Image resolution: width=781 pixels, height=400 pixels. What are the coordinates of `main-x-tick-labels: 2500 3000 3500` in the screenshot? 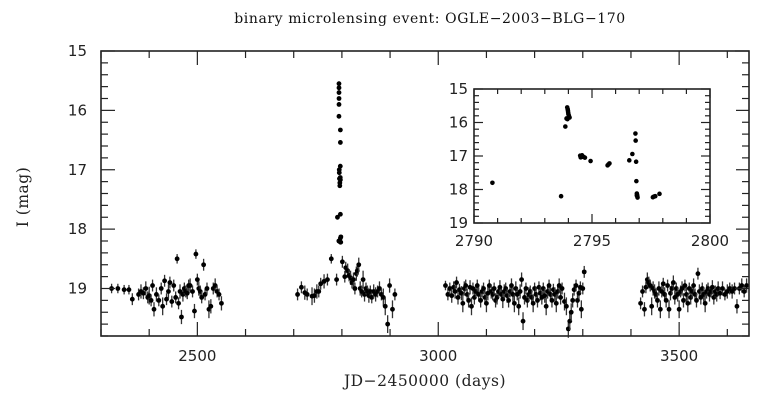 It's located at (438, 356).